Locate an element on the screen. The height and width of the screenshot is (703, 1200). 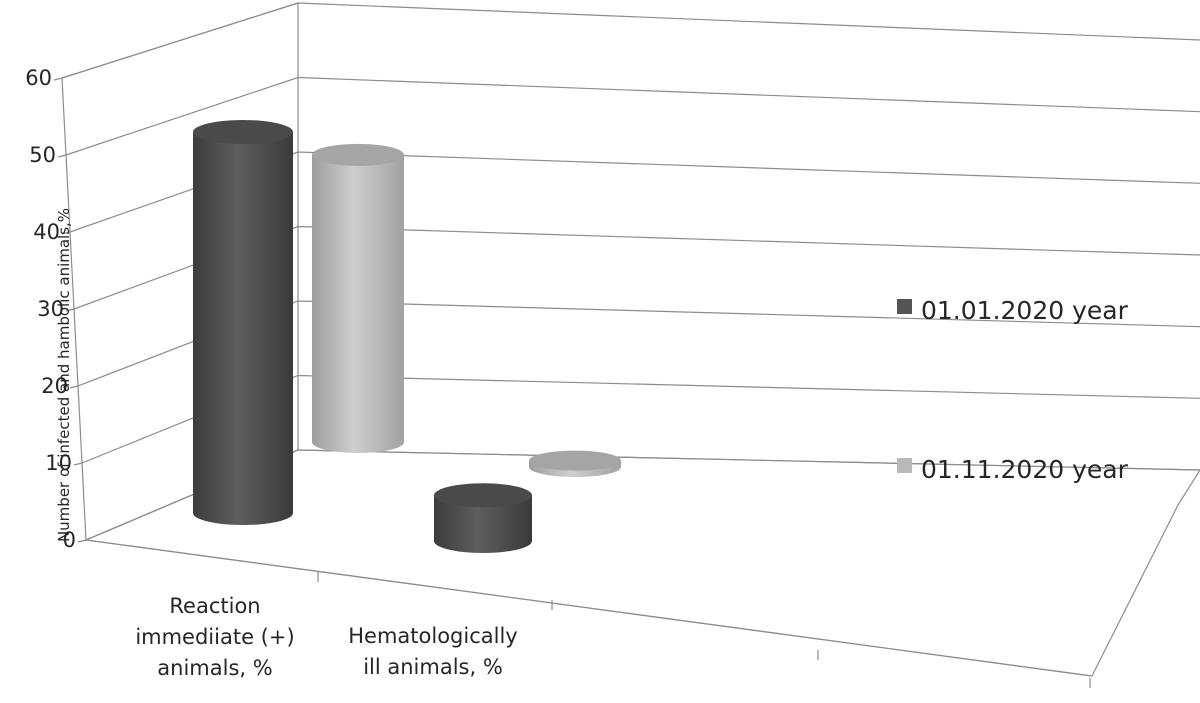
y-tick-label: 10 is located at coordinates (58, 463).